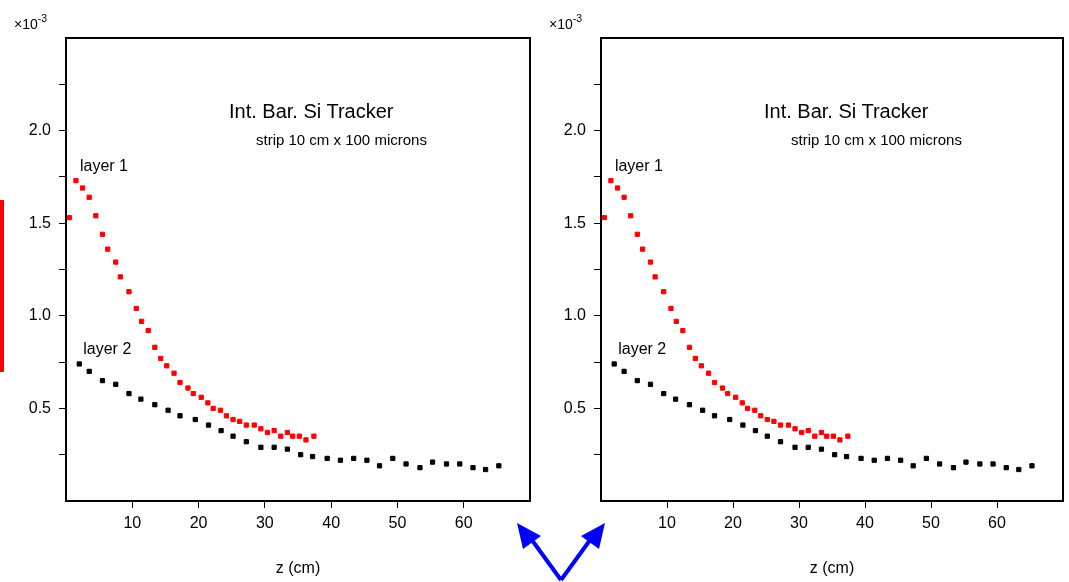 The width and height of the screenshot is (1069, 582). What do you see at coordinates (331, 523) in the screenshot?
I see `x-tick-label: 40` at bounding box center [331, 523].